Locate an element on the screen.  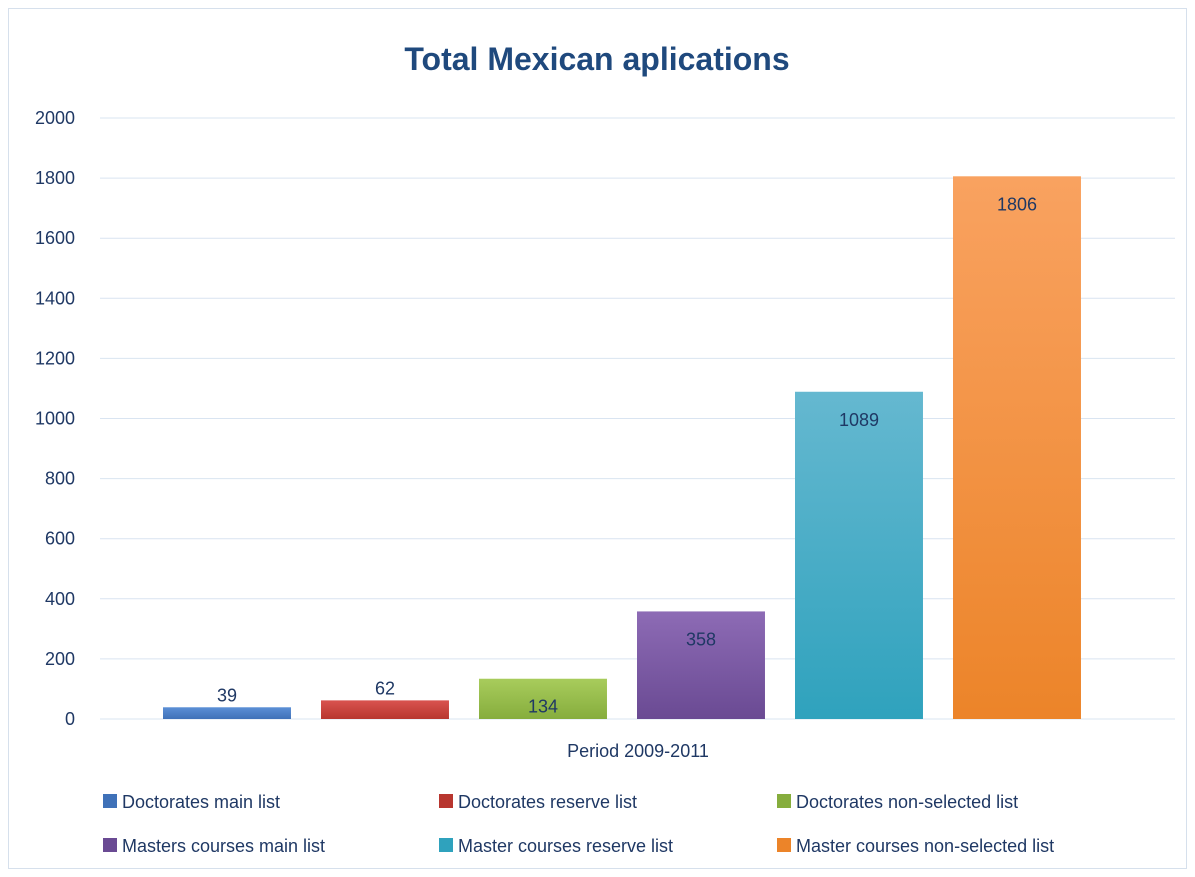
y-tick-label: 1600 is located at coordinates (55, 238).